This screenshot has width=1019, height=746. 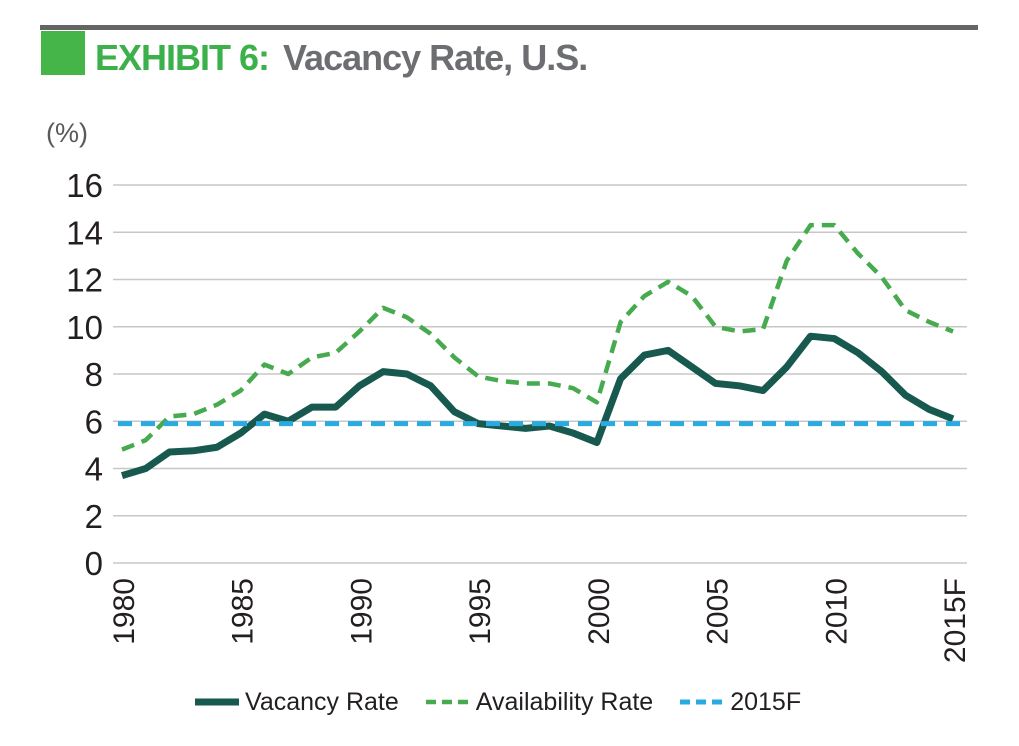 What do you see at coordinates (84, 232) in the screenshot?
I see `y-tick-label-14: 14` at bounding box center [84, 232].